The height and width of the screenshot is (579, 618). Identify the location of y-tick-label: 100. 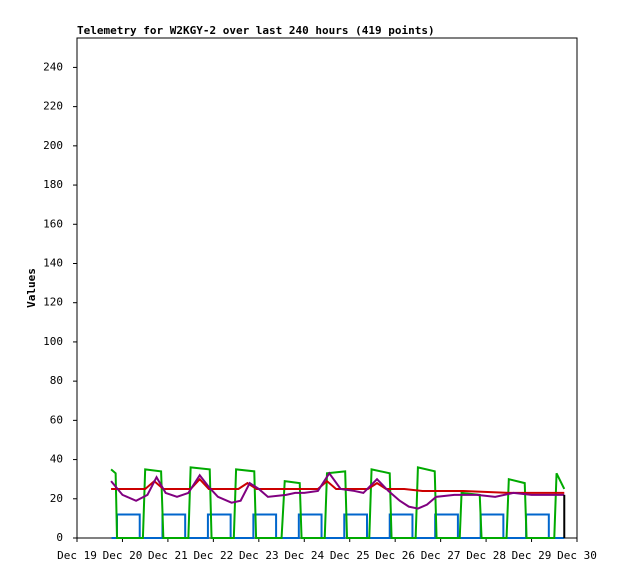
(53, 341).